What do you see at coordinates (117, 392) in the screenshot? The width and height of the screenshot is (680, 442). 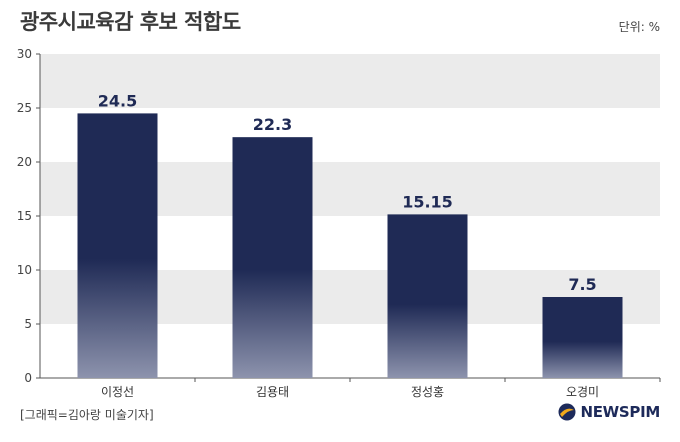 I see `x-category-label: 이정선` at bounding box center [117, 392].